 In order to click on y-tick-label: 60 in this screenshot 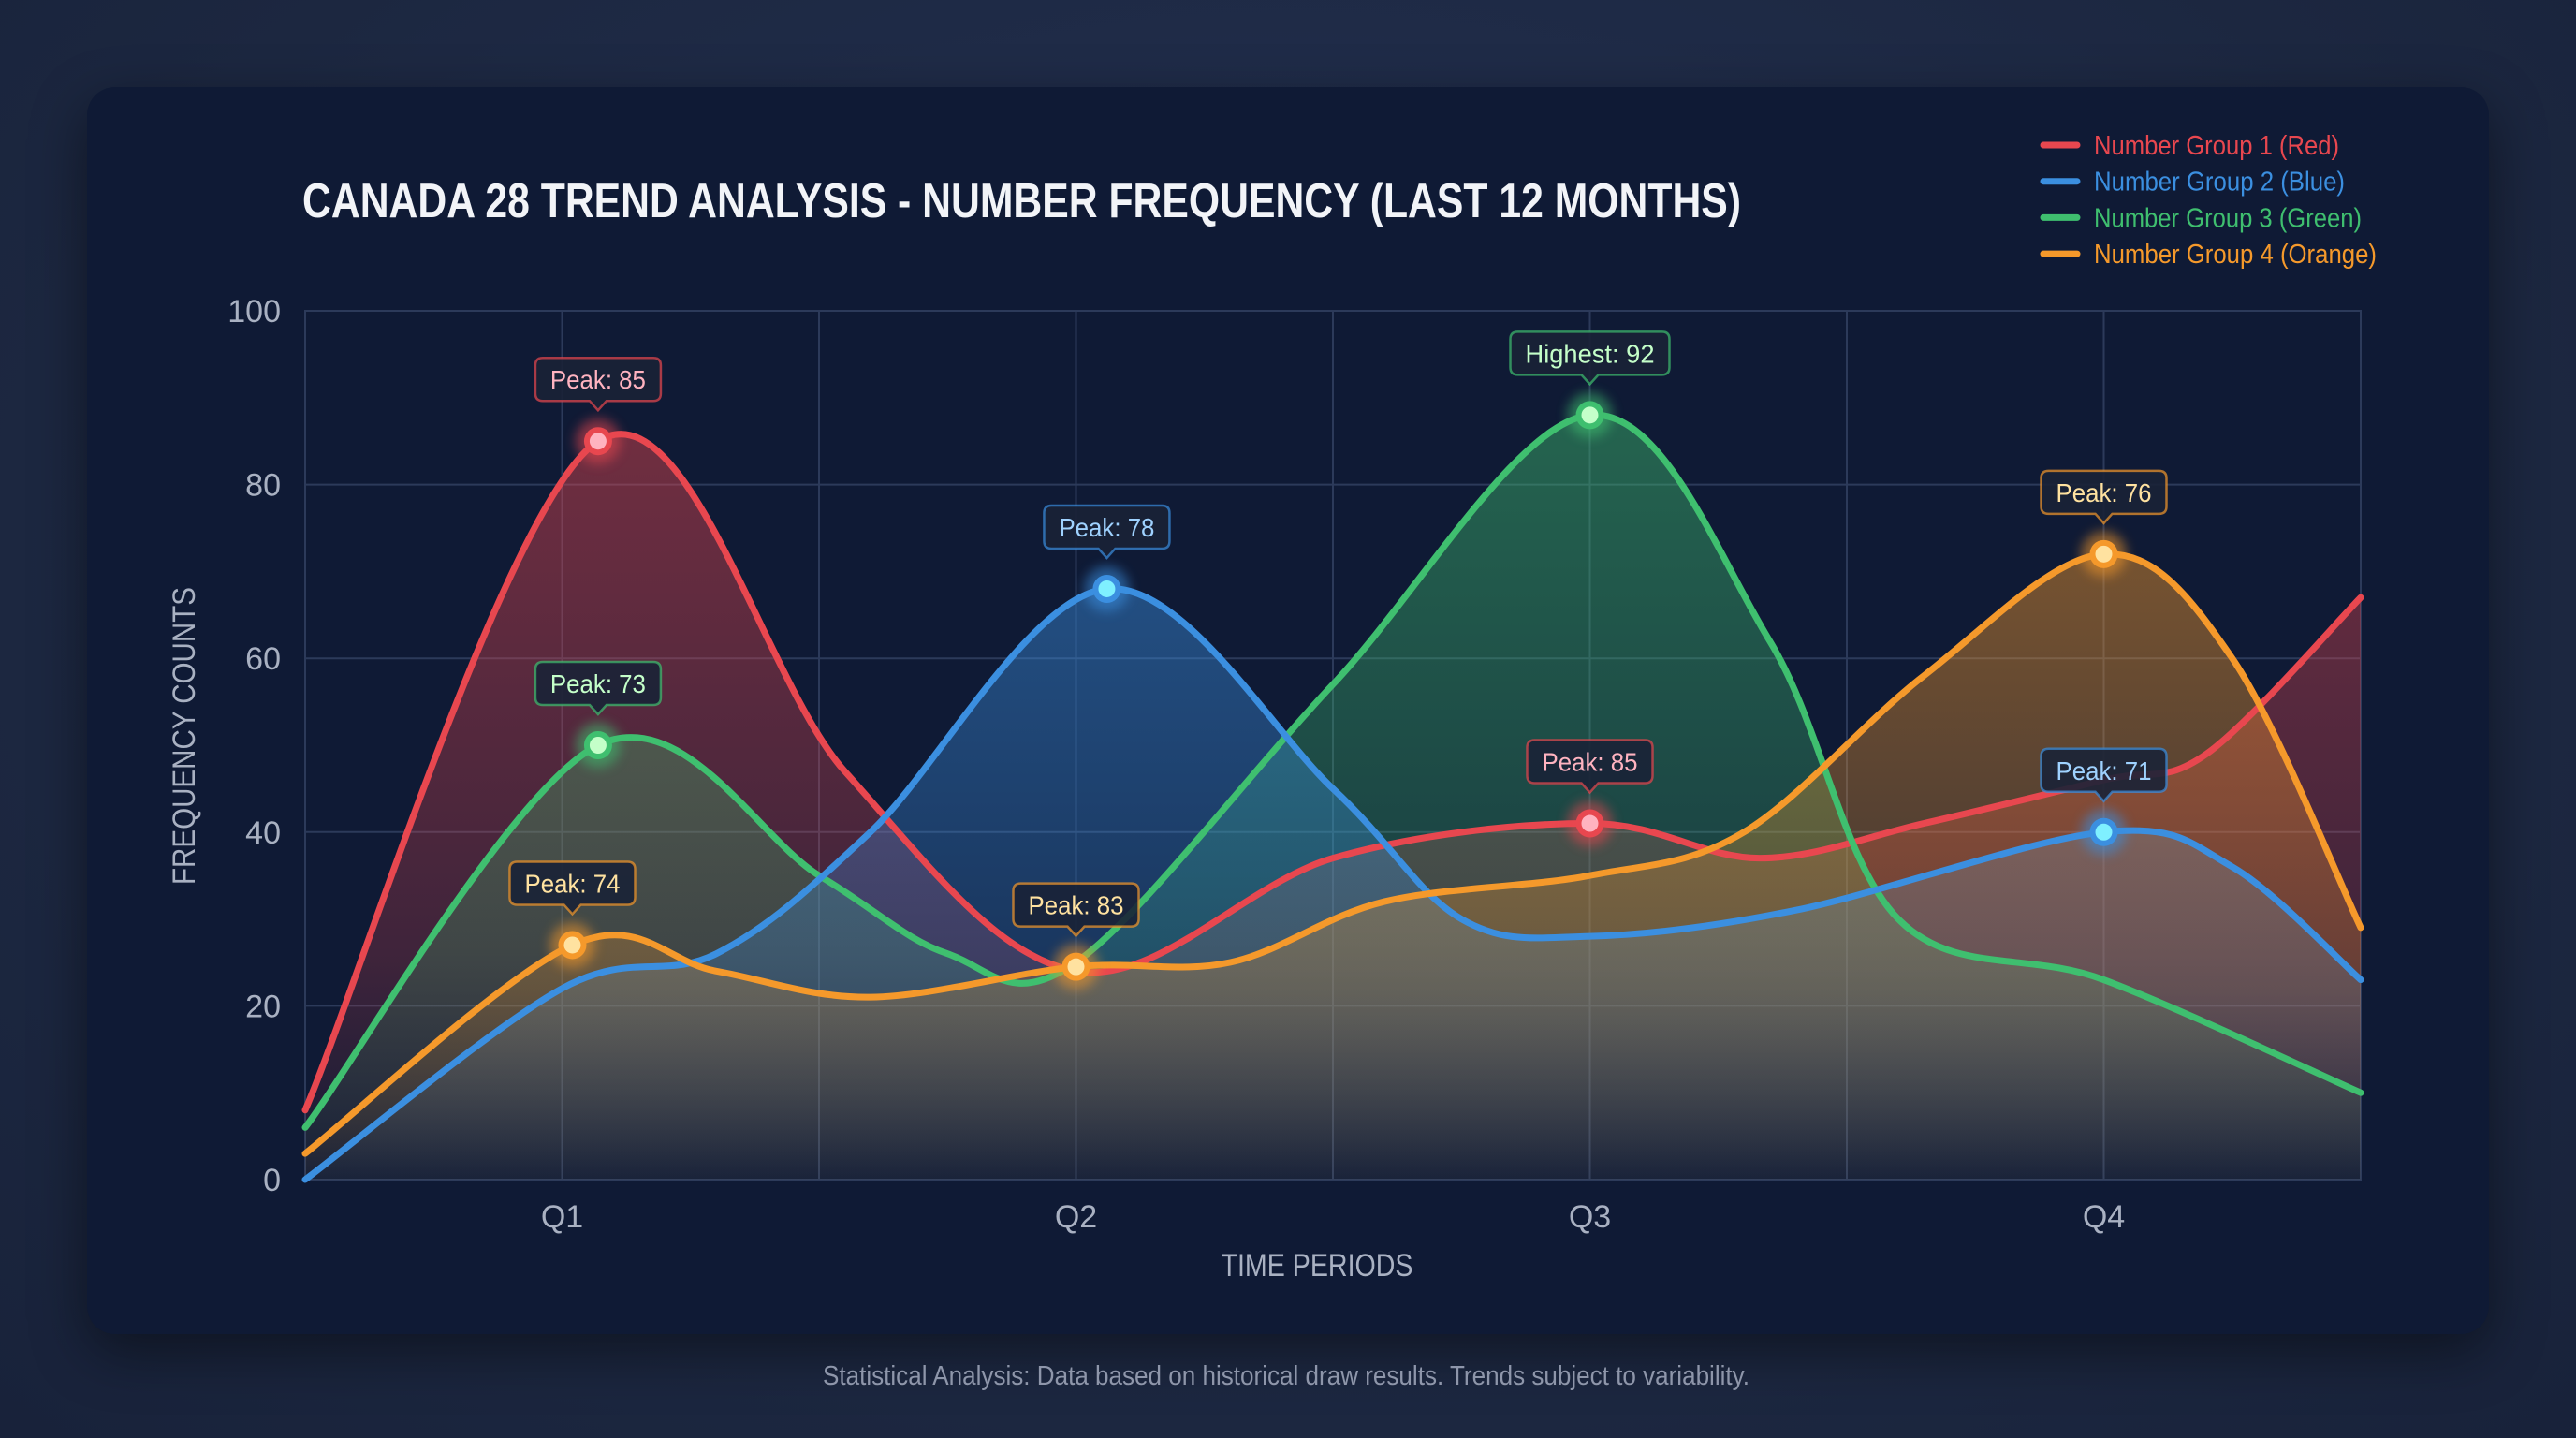, I will do `click(263, 659)`.